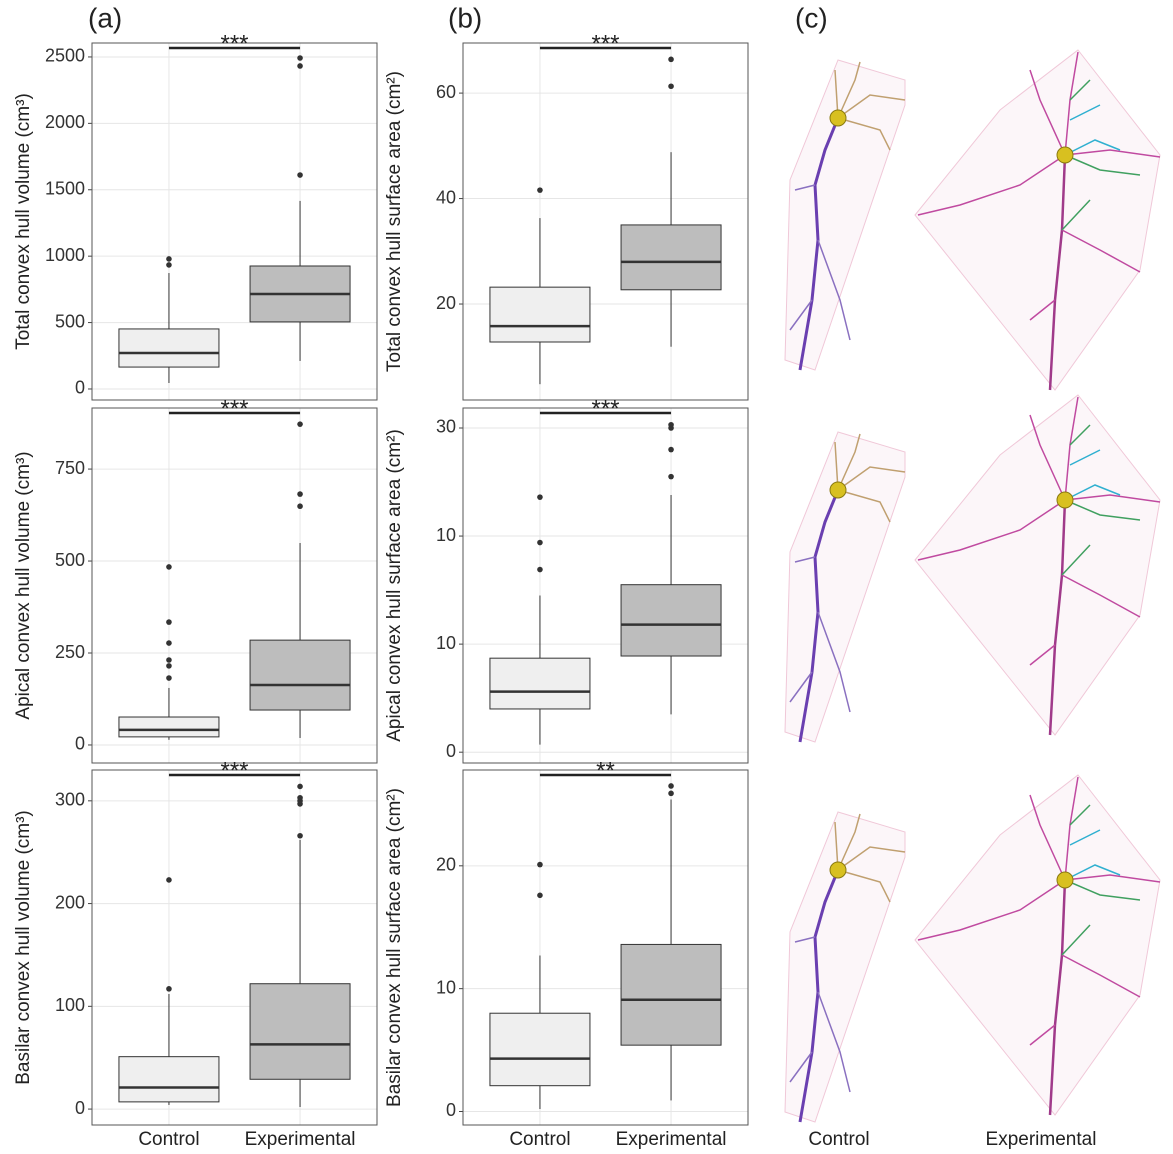 The image size is (1173, 1154). I want to click on y-axis-label: Basilar convex hull surface area (cm²), so click(394, 947).